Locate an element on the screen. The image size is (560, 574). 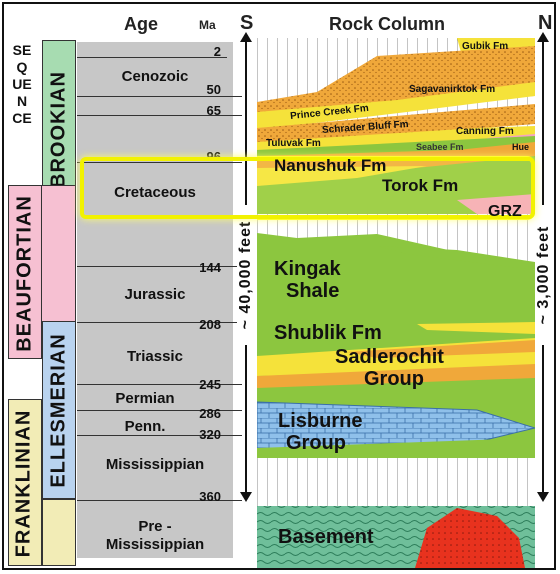
ma-360: 360 is located at coordinates (210, 496).